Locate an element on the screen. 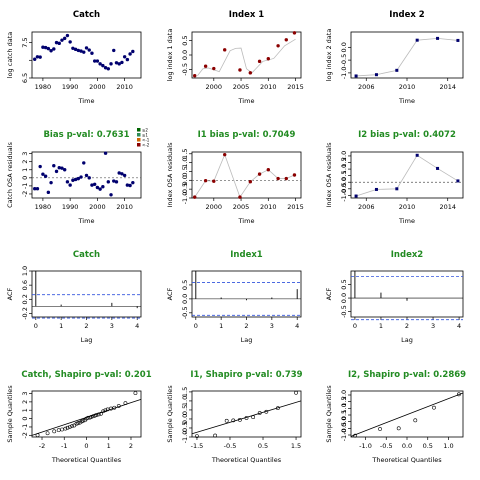 Image resolution: width=480 pixels, height=480 pixels. y-tick-label: 1.5 is located at coordinates (185, 392).